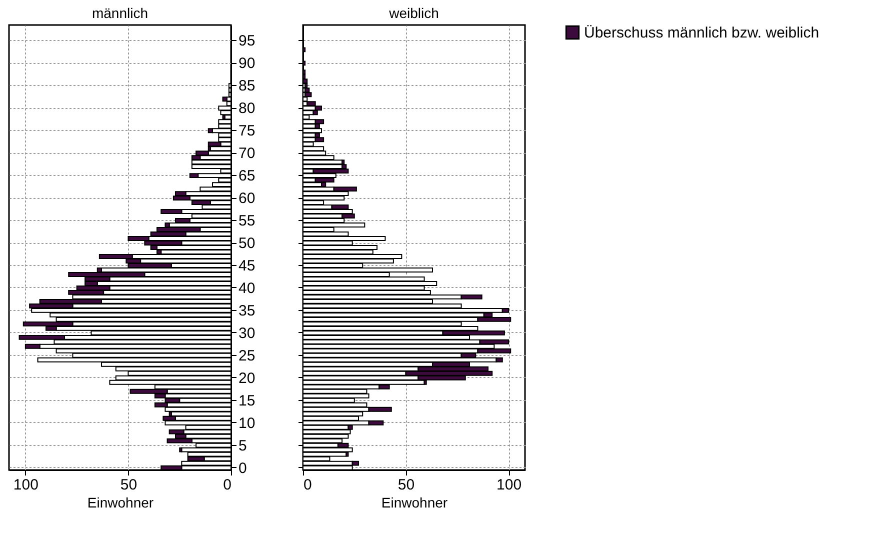 Image resolution: width=882 pixels, height=536 pixels. What do you see at coordinates (247, 378) in the screenshot?
I see `y-tick-label: 20` at bounding box center [247, 378].